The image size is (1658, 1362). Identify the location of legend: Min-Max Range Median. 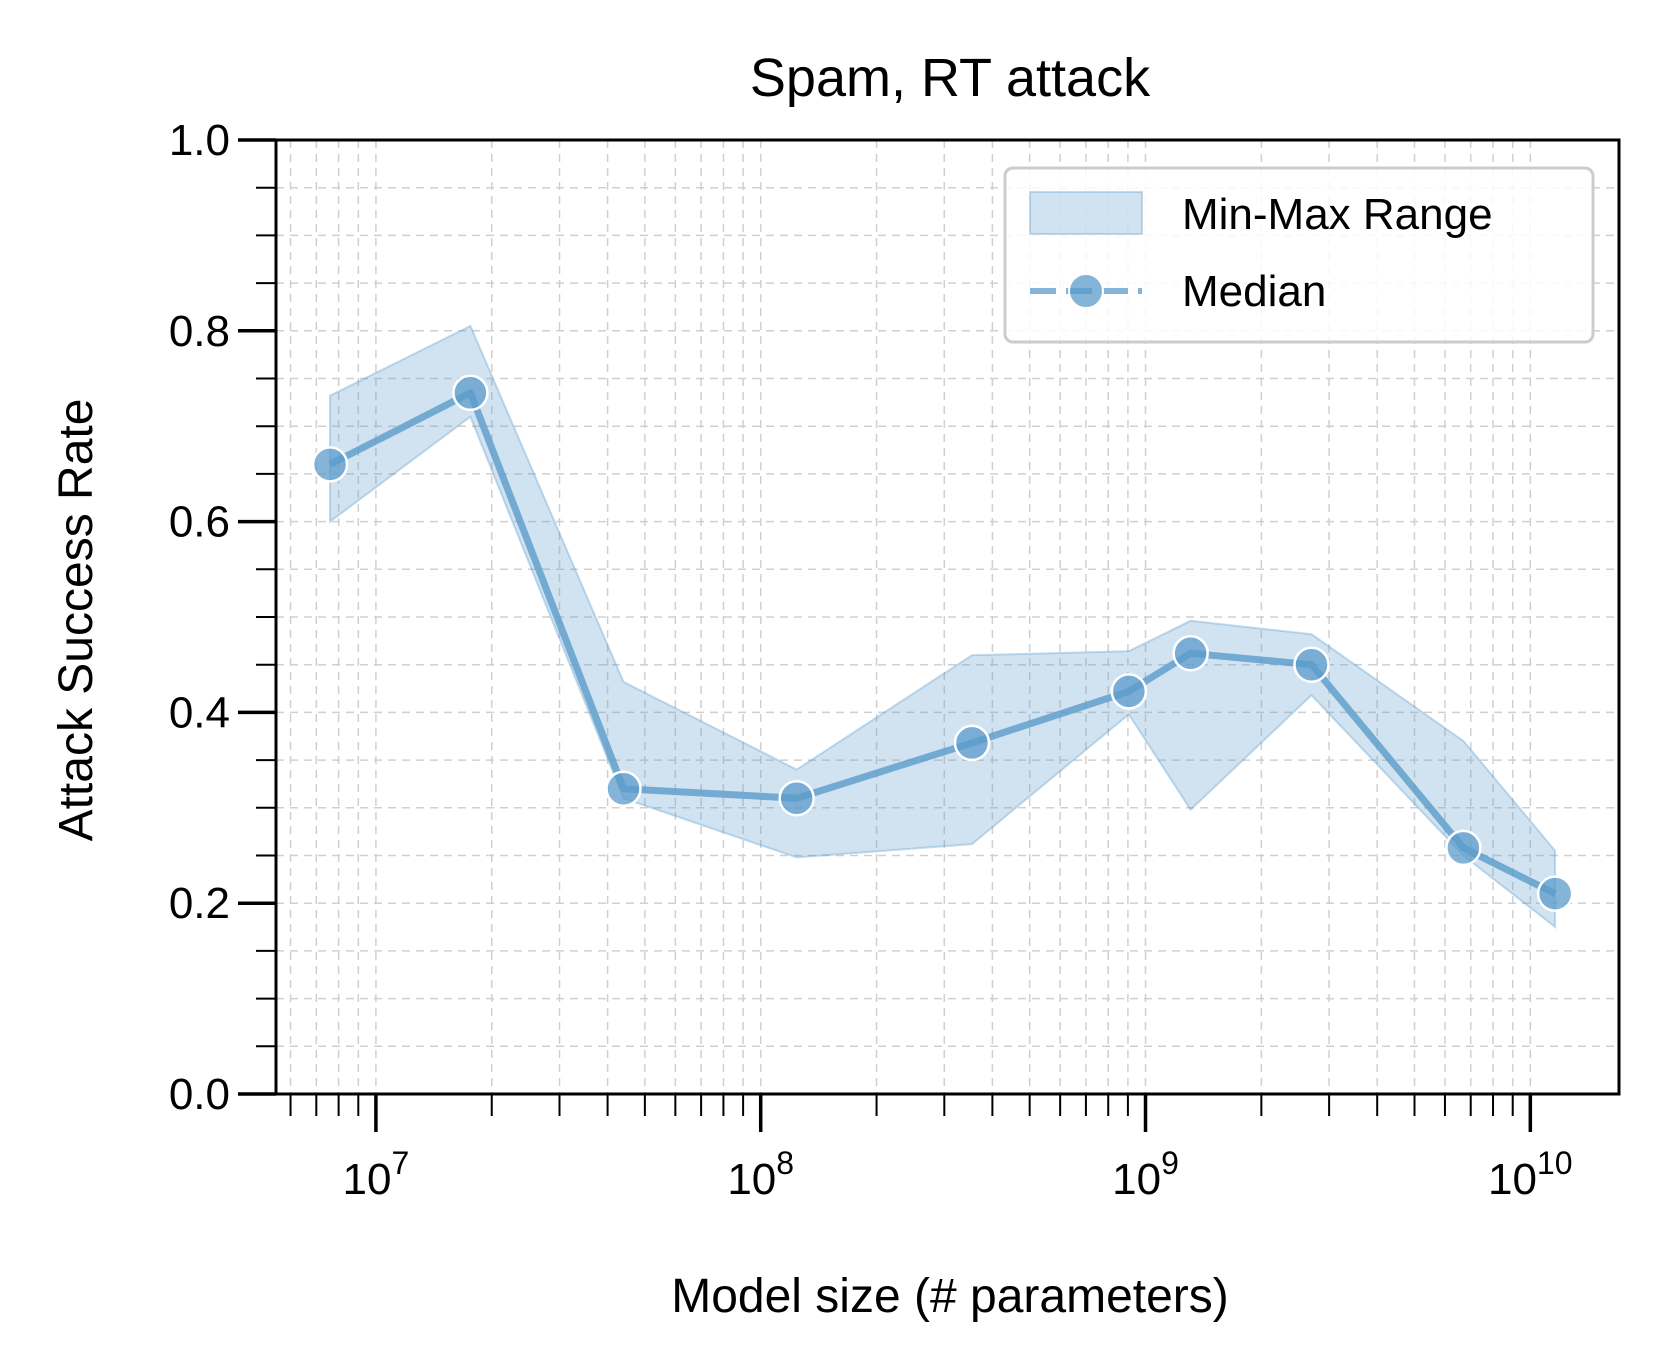
(1299, 255).